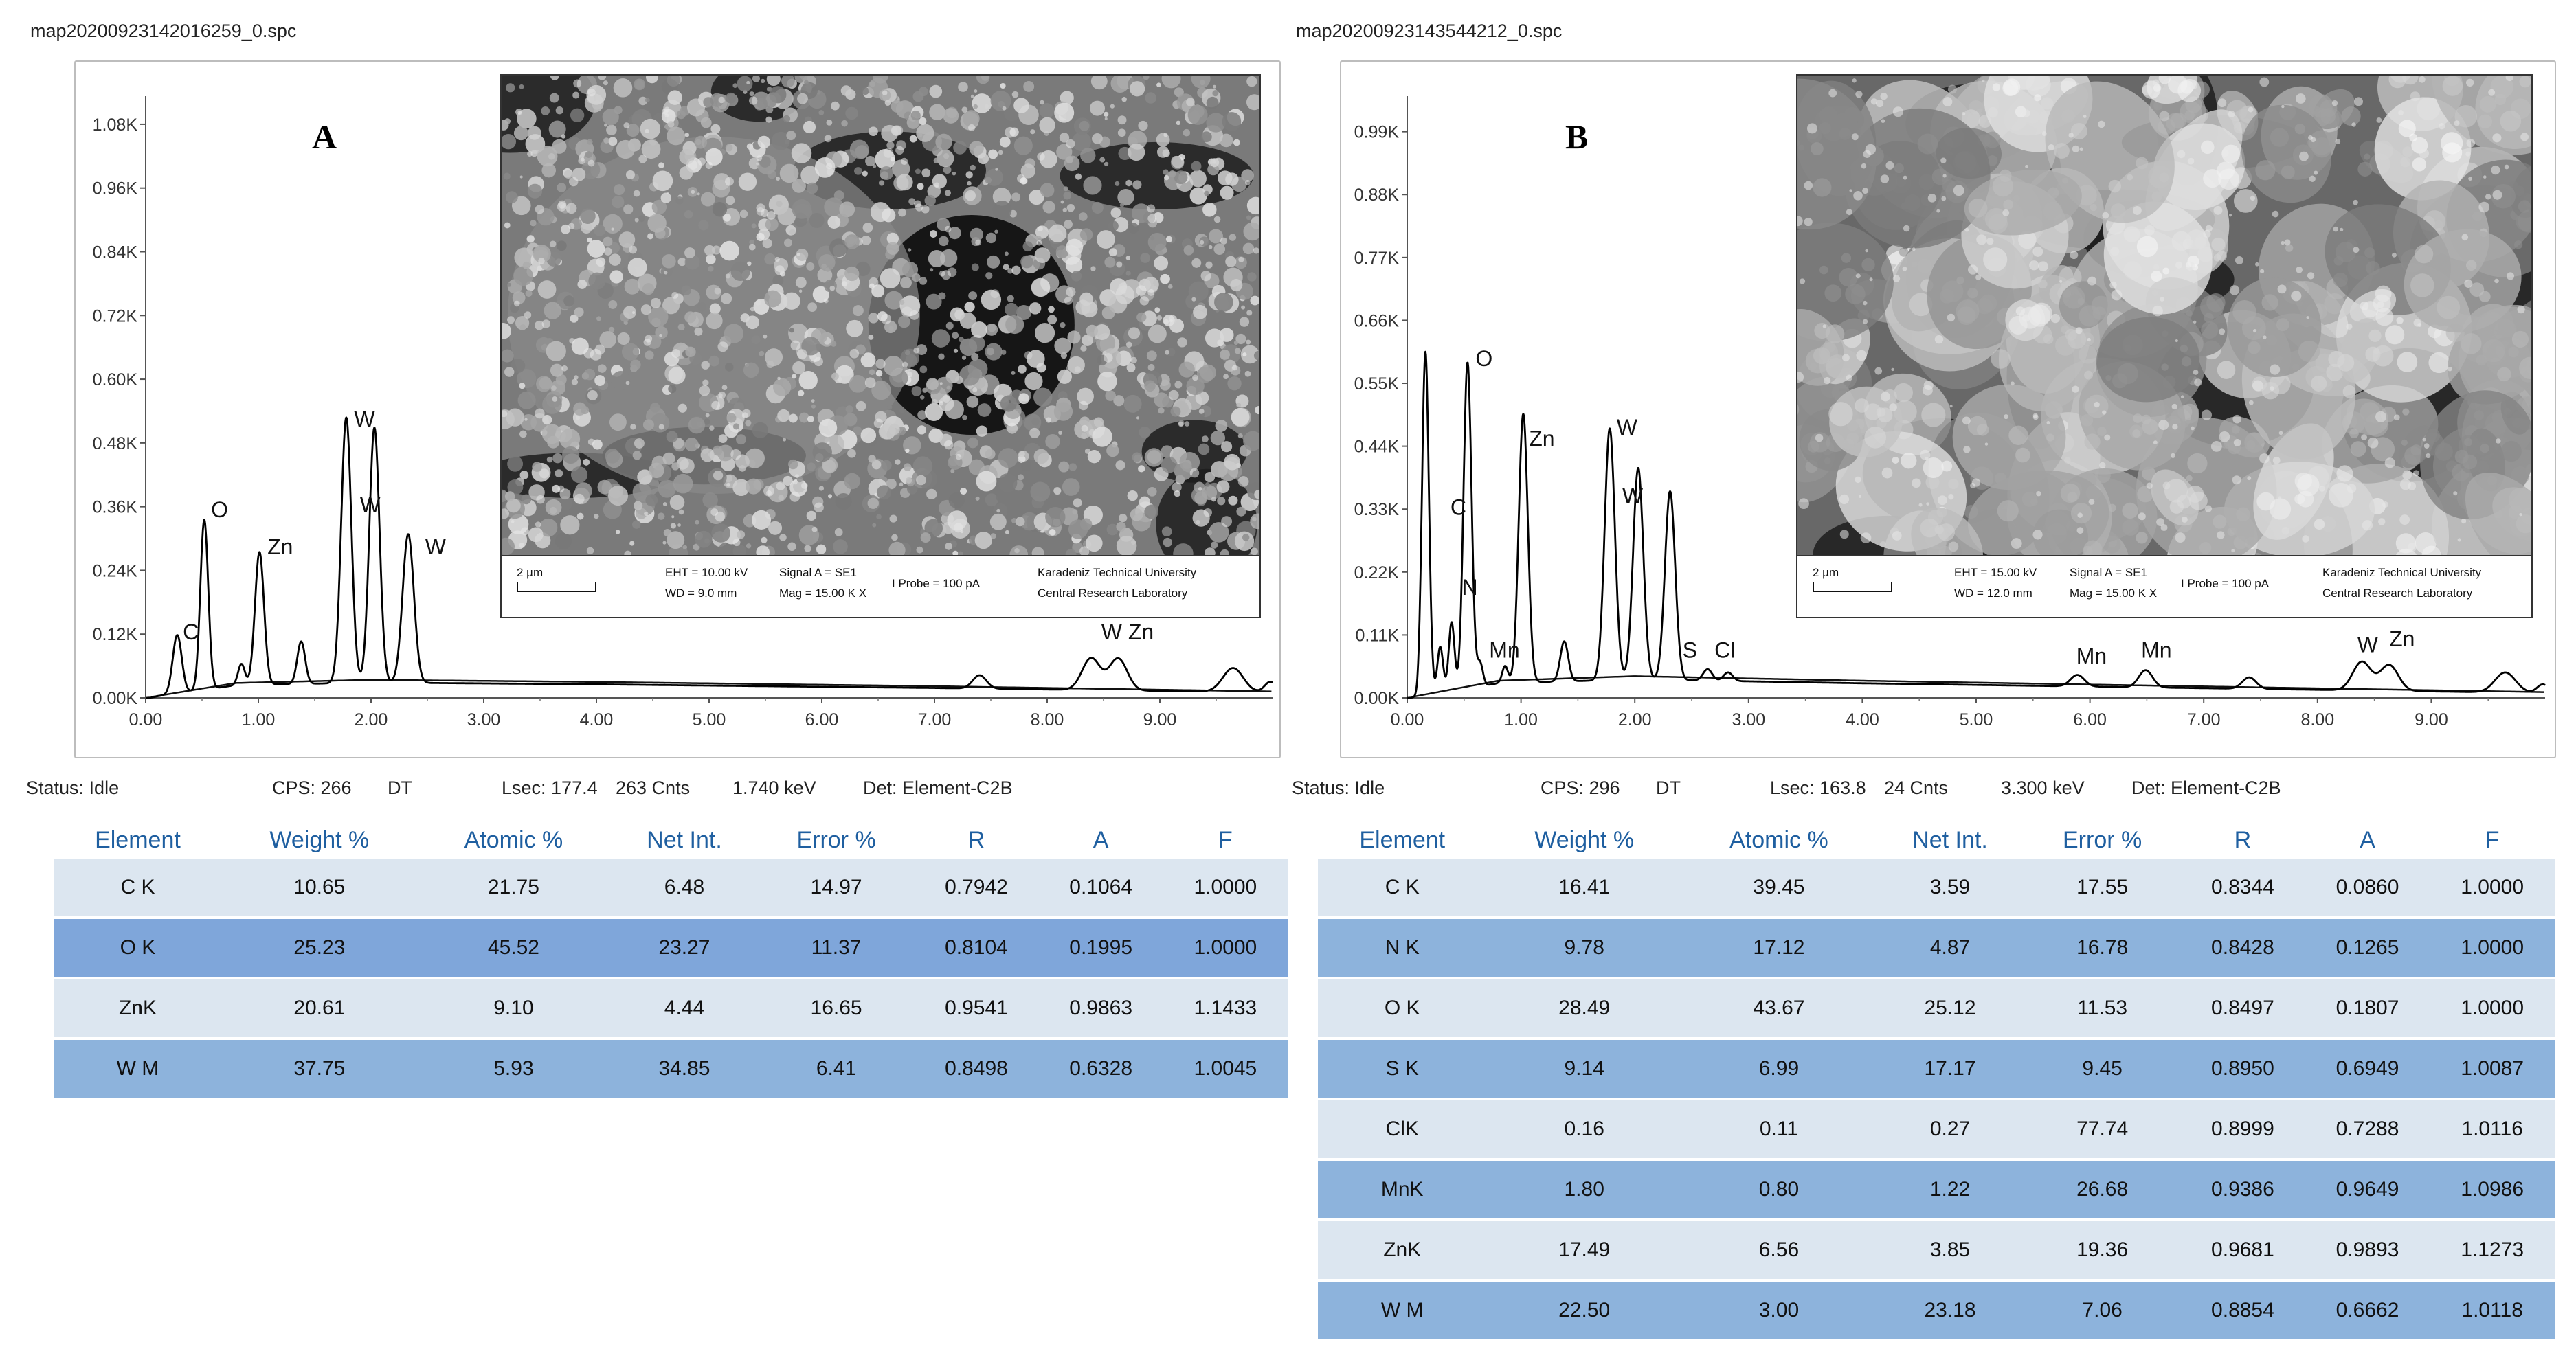 The width and height of the screenshot is (2576, 1349). Describe the element at coordinates (1584, 840) in the screenshot. I see `column-header: Weight %` at that location.